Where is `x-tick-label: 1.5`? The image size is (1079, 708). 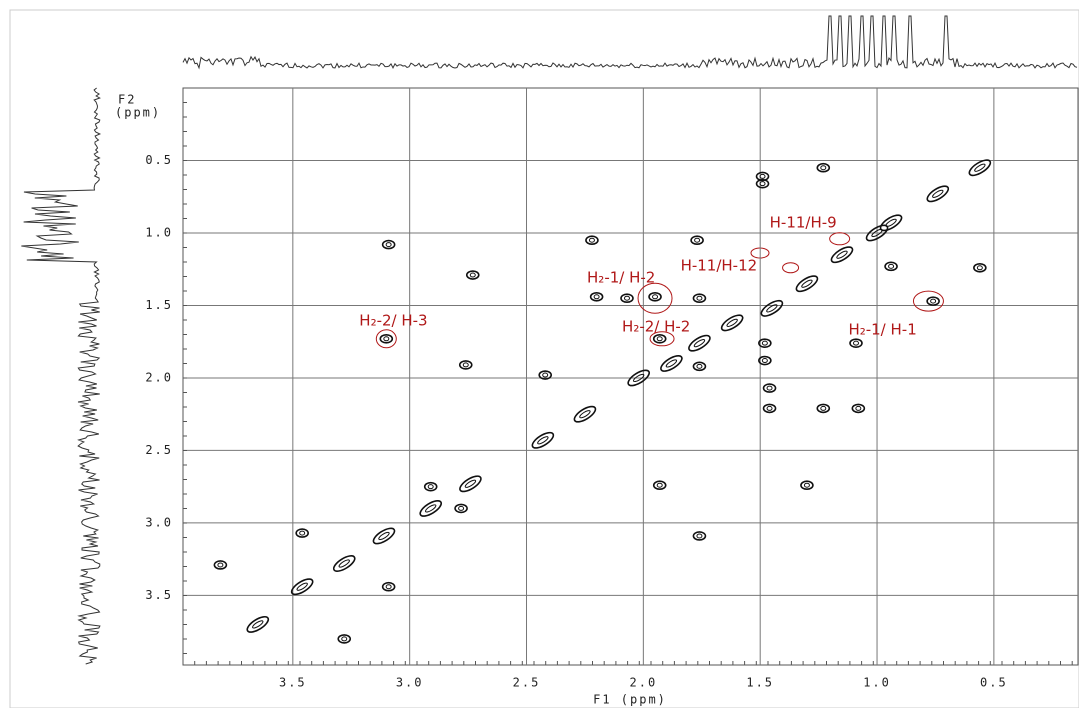
x-tick-label: 1.5 is located at coordinates (760, 683).